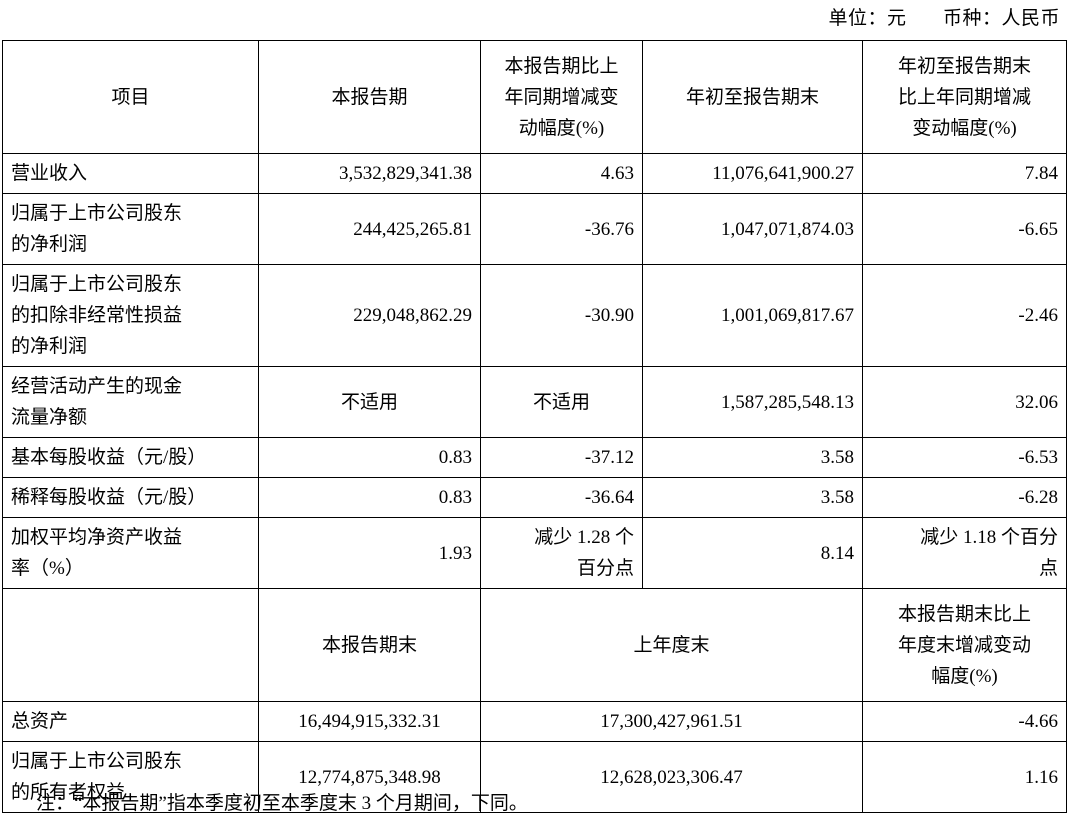 This screenshot has width=1072, height=838. I want to click on col-header-prior-year-end: 上年度末, so click(671, 645).